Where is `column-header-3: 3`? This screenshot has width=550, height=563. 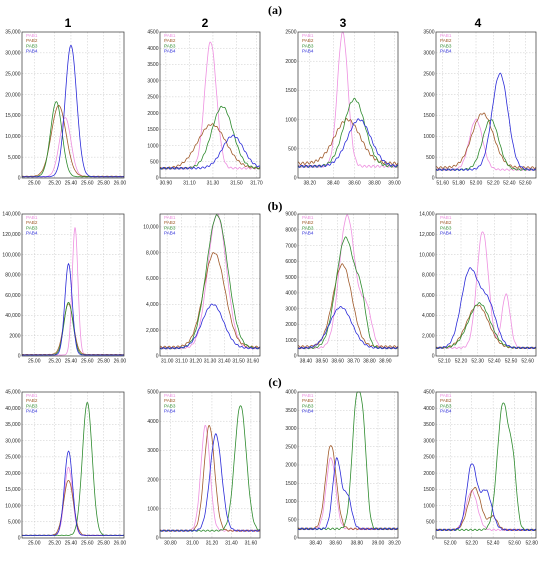 column-header-3: 3 is located at coordinates (343, 23).